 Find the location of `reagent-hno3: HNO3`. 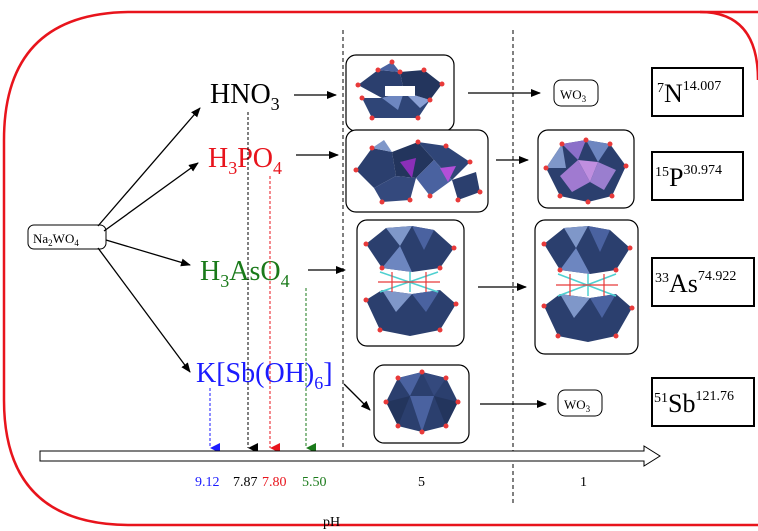

reagent-hno3: HNO3 is located at coordinates (245, 96).